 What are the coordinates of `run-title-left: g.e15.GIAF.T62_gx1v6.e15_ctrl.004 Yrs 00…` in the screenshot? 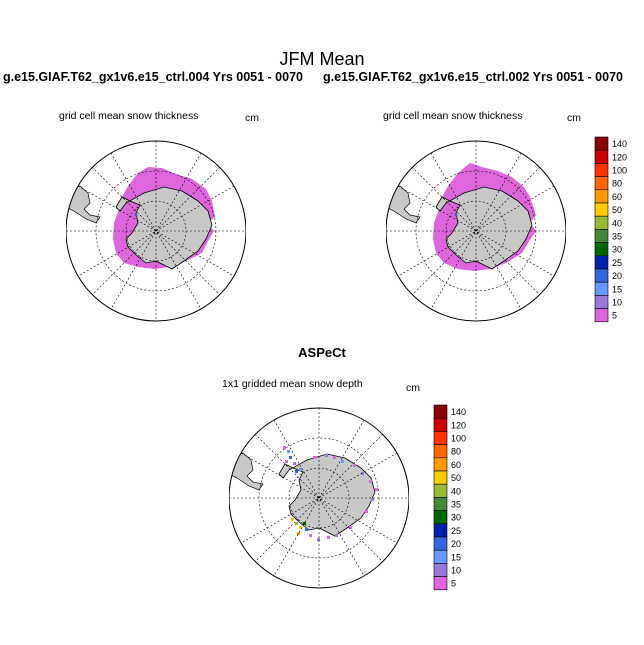 It's located at (153, 77).